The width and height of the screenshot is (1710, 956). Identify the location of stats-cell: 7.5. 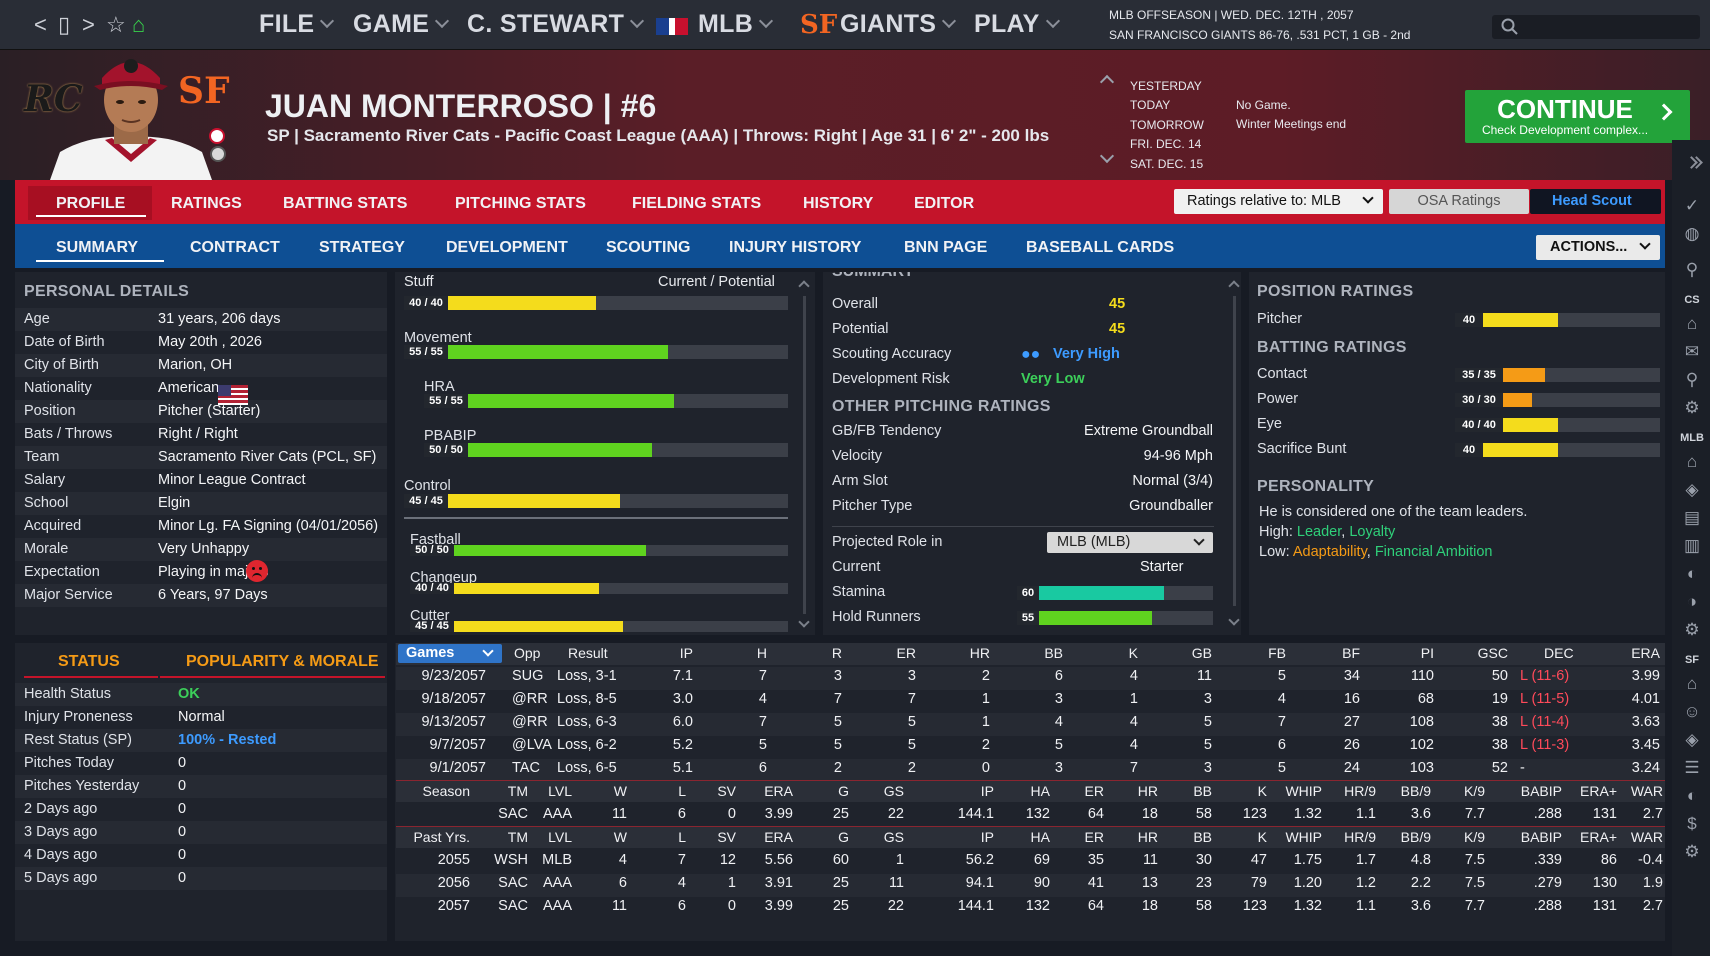
(1474, 860).